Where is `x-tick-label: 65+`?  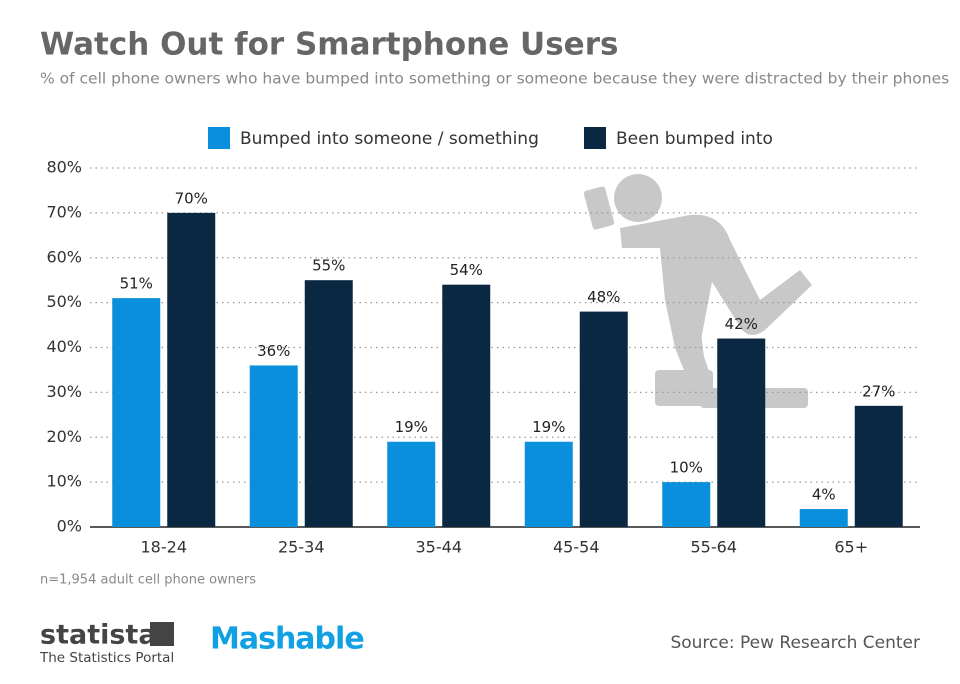 x-tick-label: 65+ is located at coordinates (851, 547).